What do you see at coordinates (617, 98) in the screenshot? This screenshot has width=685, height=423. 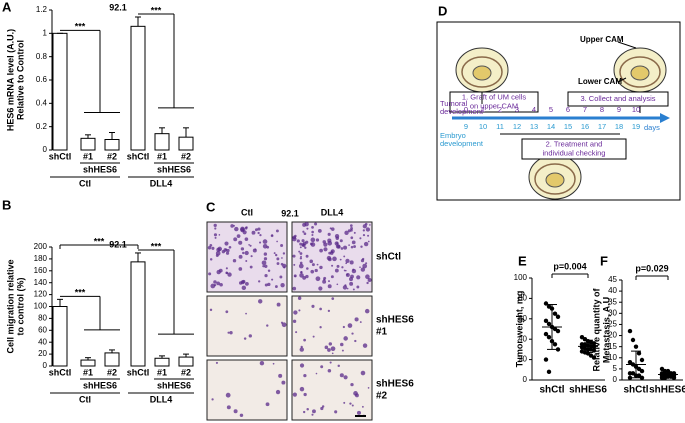 I see `step-label: 3. Collect and analysis` at bounding box center [617, 98].